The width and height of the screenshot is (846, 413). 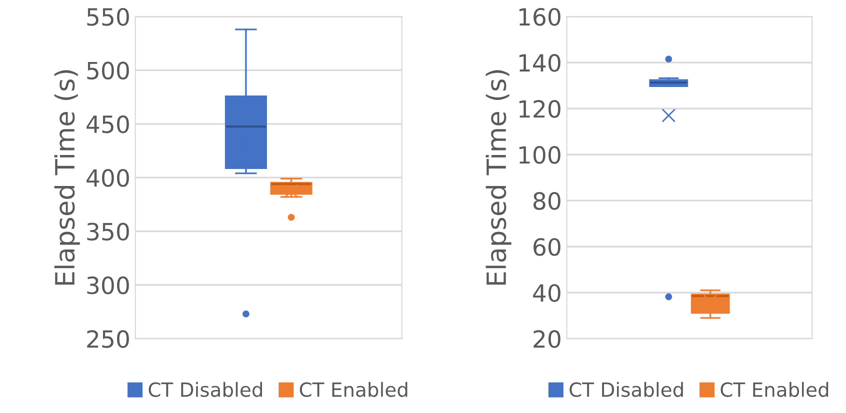 I want to click on y-tick-label: 140, so click(x=539, y=63).